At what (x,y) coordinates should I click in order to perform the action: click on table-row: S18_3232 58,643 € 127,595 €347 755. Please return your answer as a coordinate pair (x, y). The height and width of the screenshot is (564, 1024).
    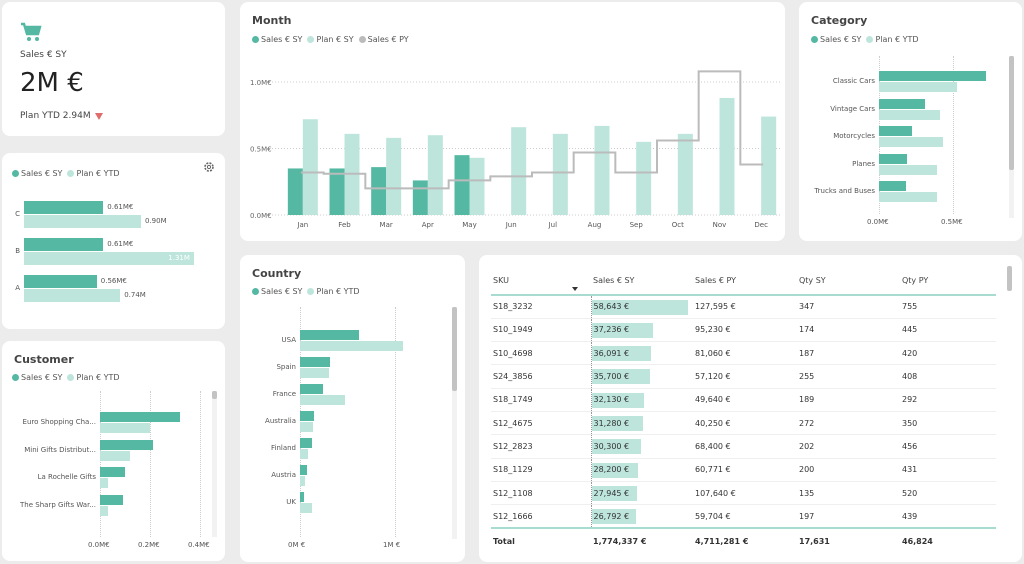
    Looking at the image, I should click on (743, 307).